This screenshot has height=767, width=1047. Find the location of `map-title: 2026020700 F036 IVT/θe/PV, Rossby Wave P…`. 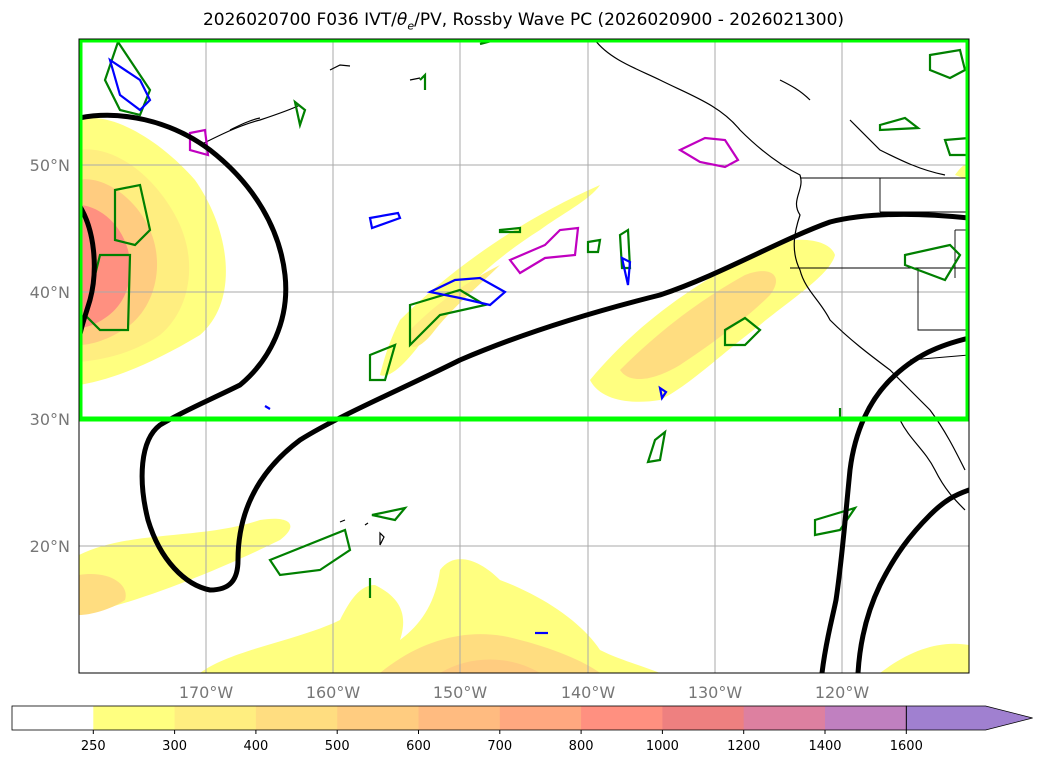

map-title: 2026020700 F036 IVT/θe/PV, Rossby Wave P… is located at coordinates (523, 21).